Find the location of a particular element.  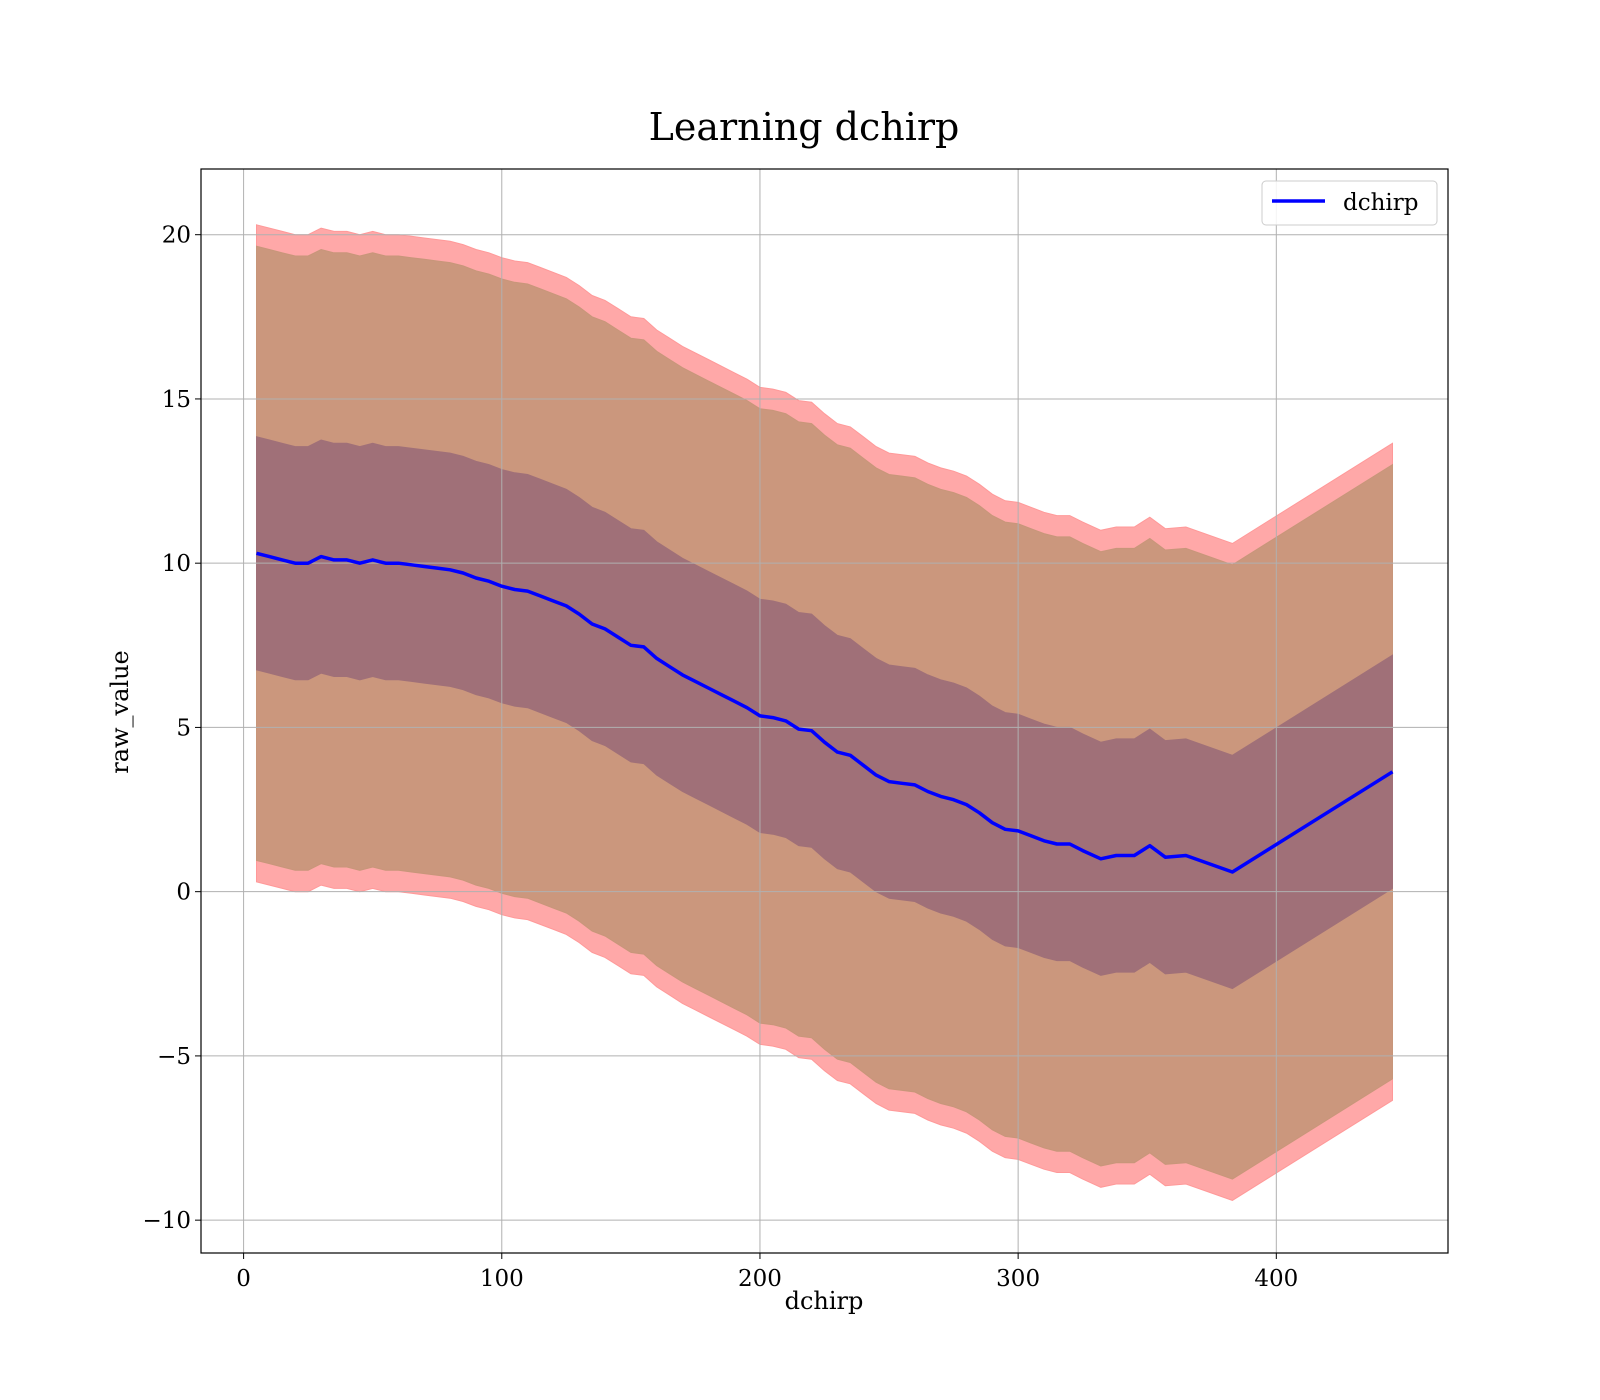

legend: dchirp is located at coordinates (1349, 203).